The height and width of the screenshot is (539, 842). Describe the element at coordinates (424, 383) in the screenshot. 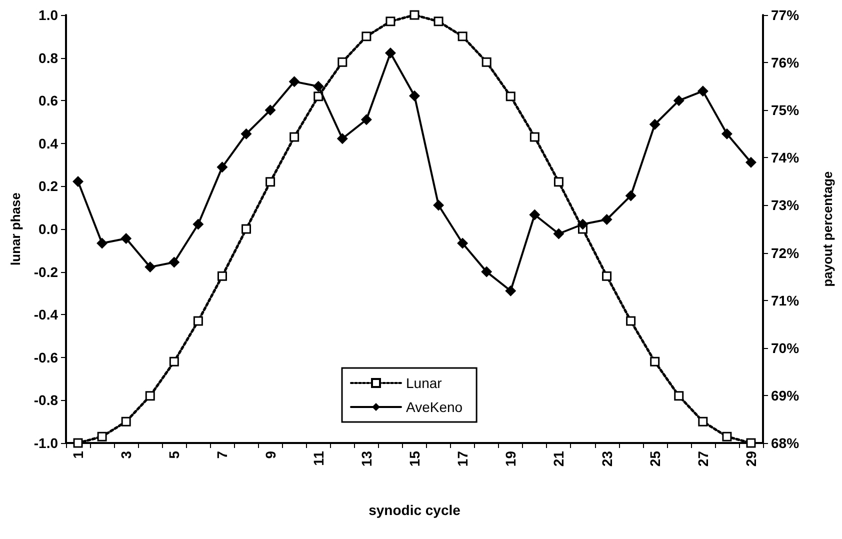

I see `legend-label: Lunar` at that location.